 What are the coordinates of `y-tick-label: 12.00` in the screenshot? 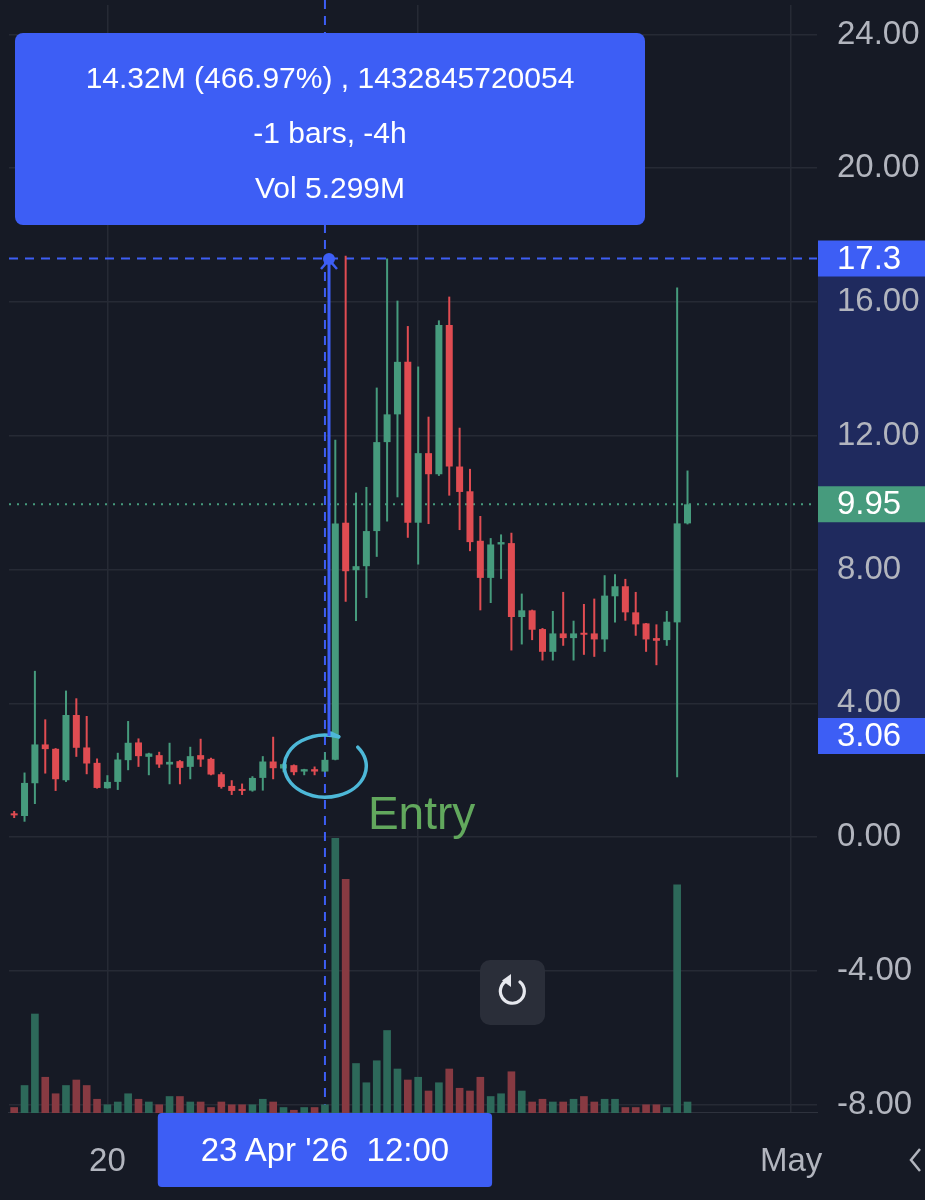 It's located at (878, 433).